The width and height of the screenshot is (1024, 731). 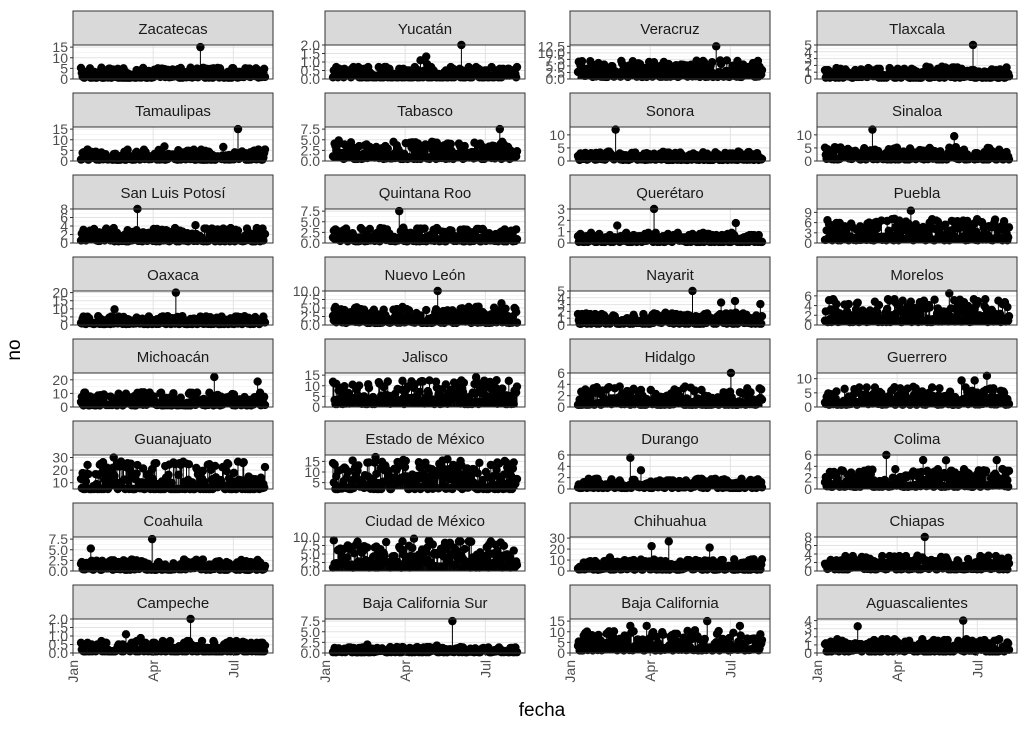 I want to click on facet-strip-label: Sinaloa, so click(x=917, y=111).